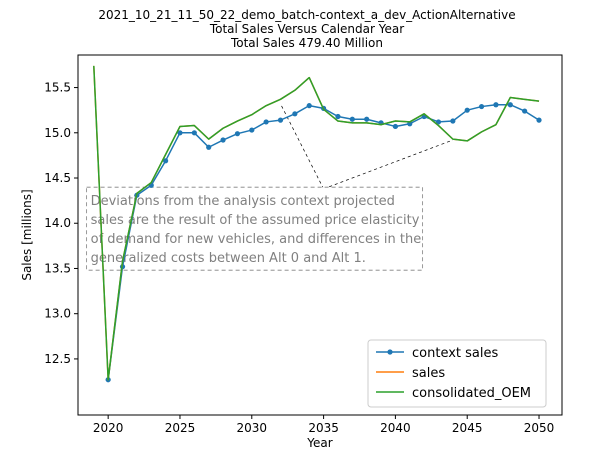 The image size is (614, 461). Describe the element at coordinates (57, 268) in the screenshot. I see `y-tick-label: 13.5` at that location.